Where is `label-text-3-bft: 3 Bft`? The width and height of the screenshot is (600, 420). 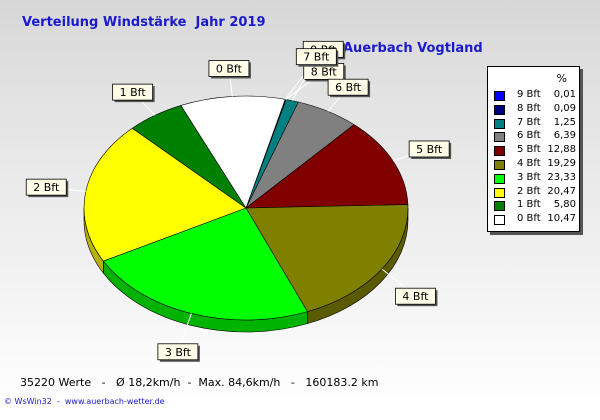
label-text-3-bft: 3 Bft is located at coordinates (178, 352).